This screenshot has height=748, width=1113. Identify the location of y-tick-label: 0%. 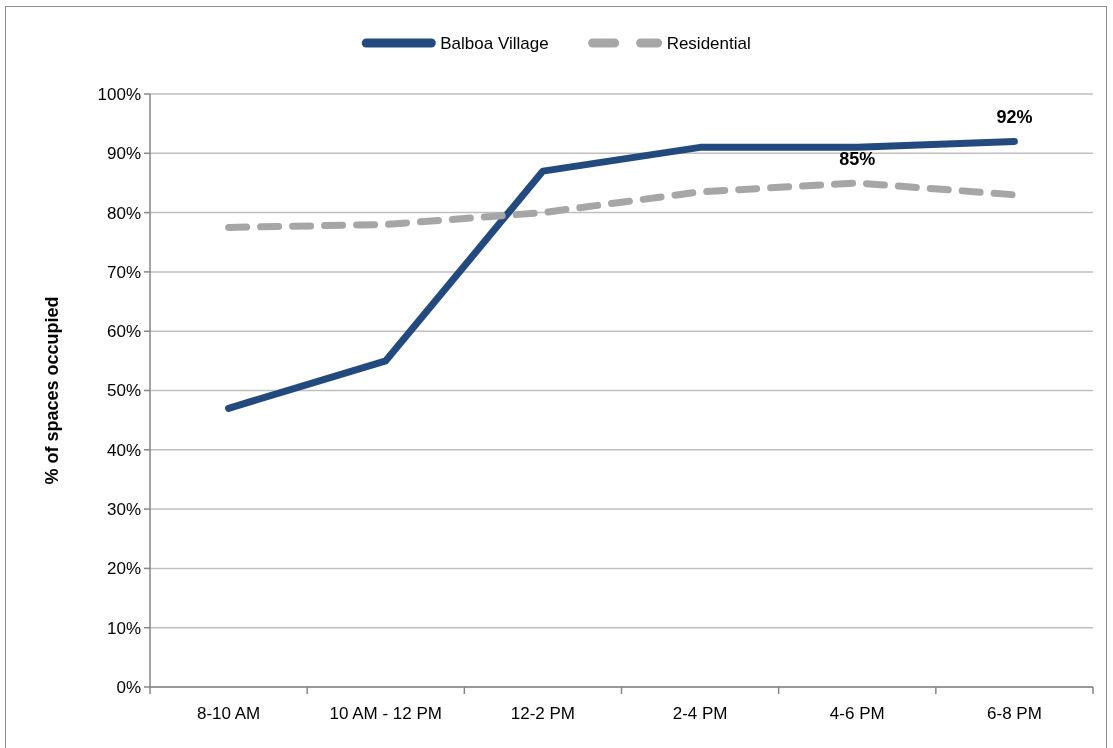
(128, 687).